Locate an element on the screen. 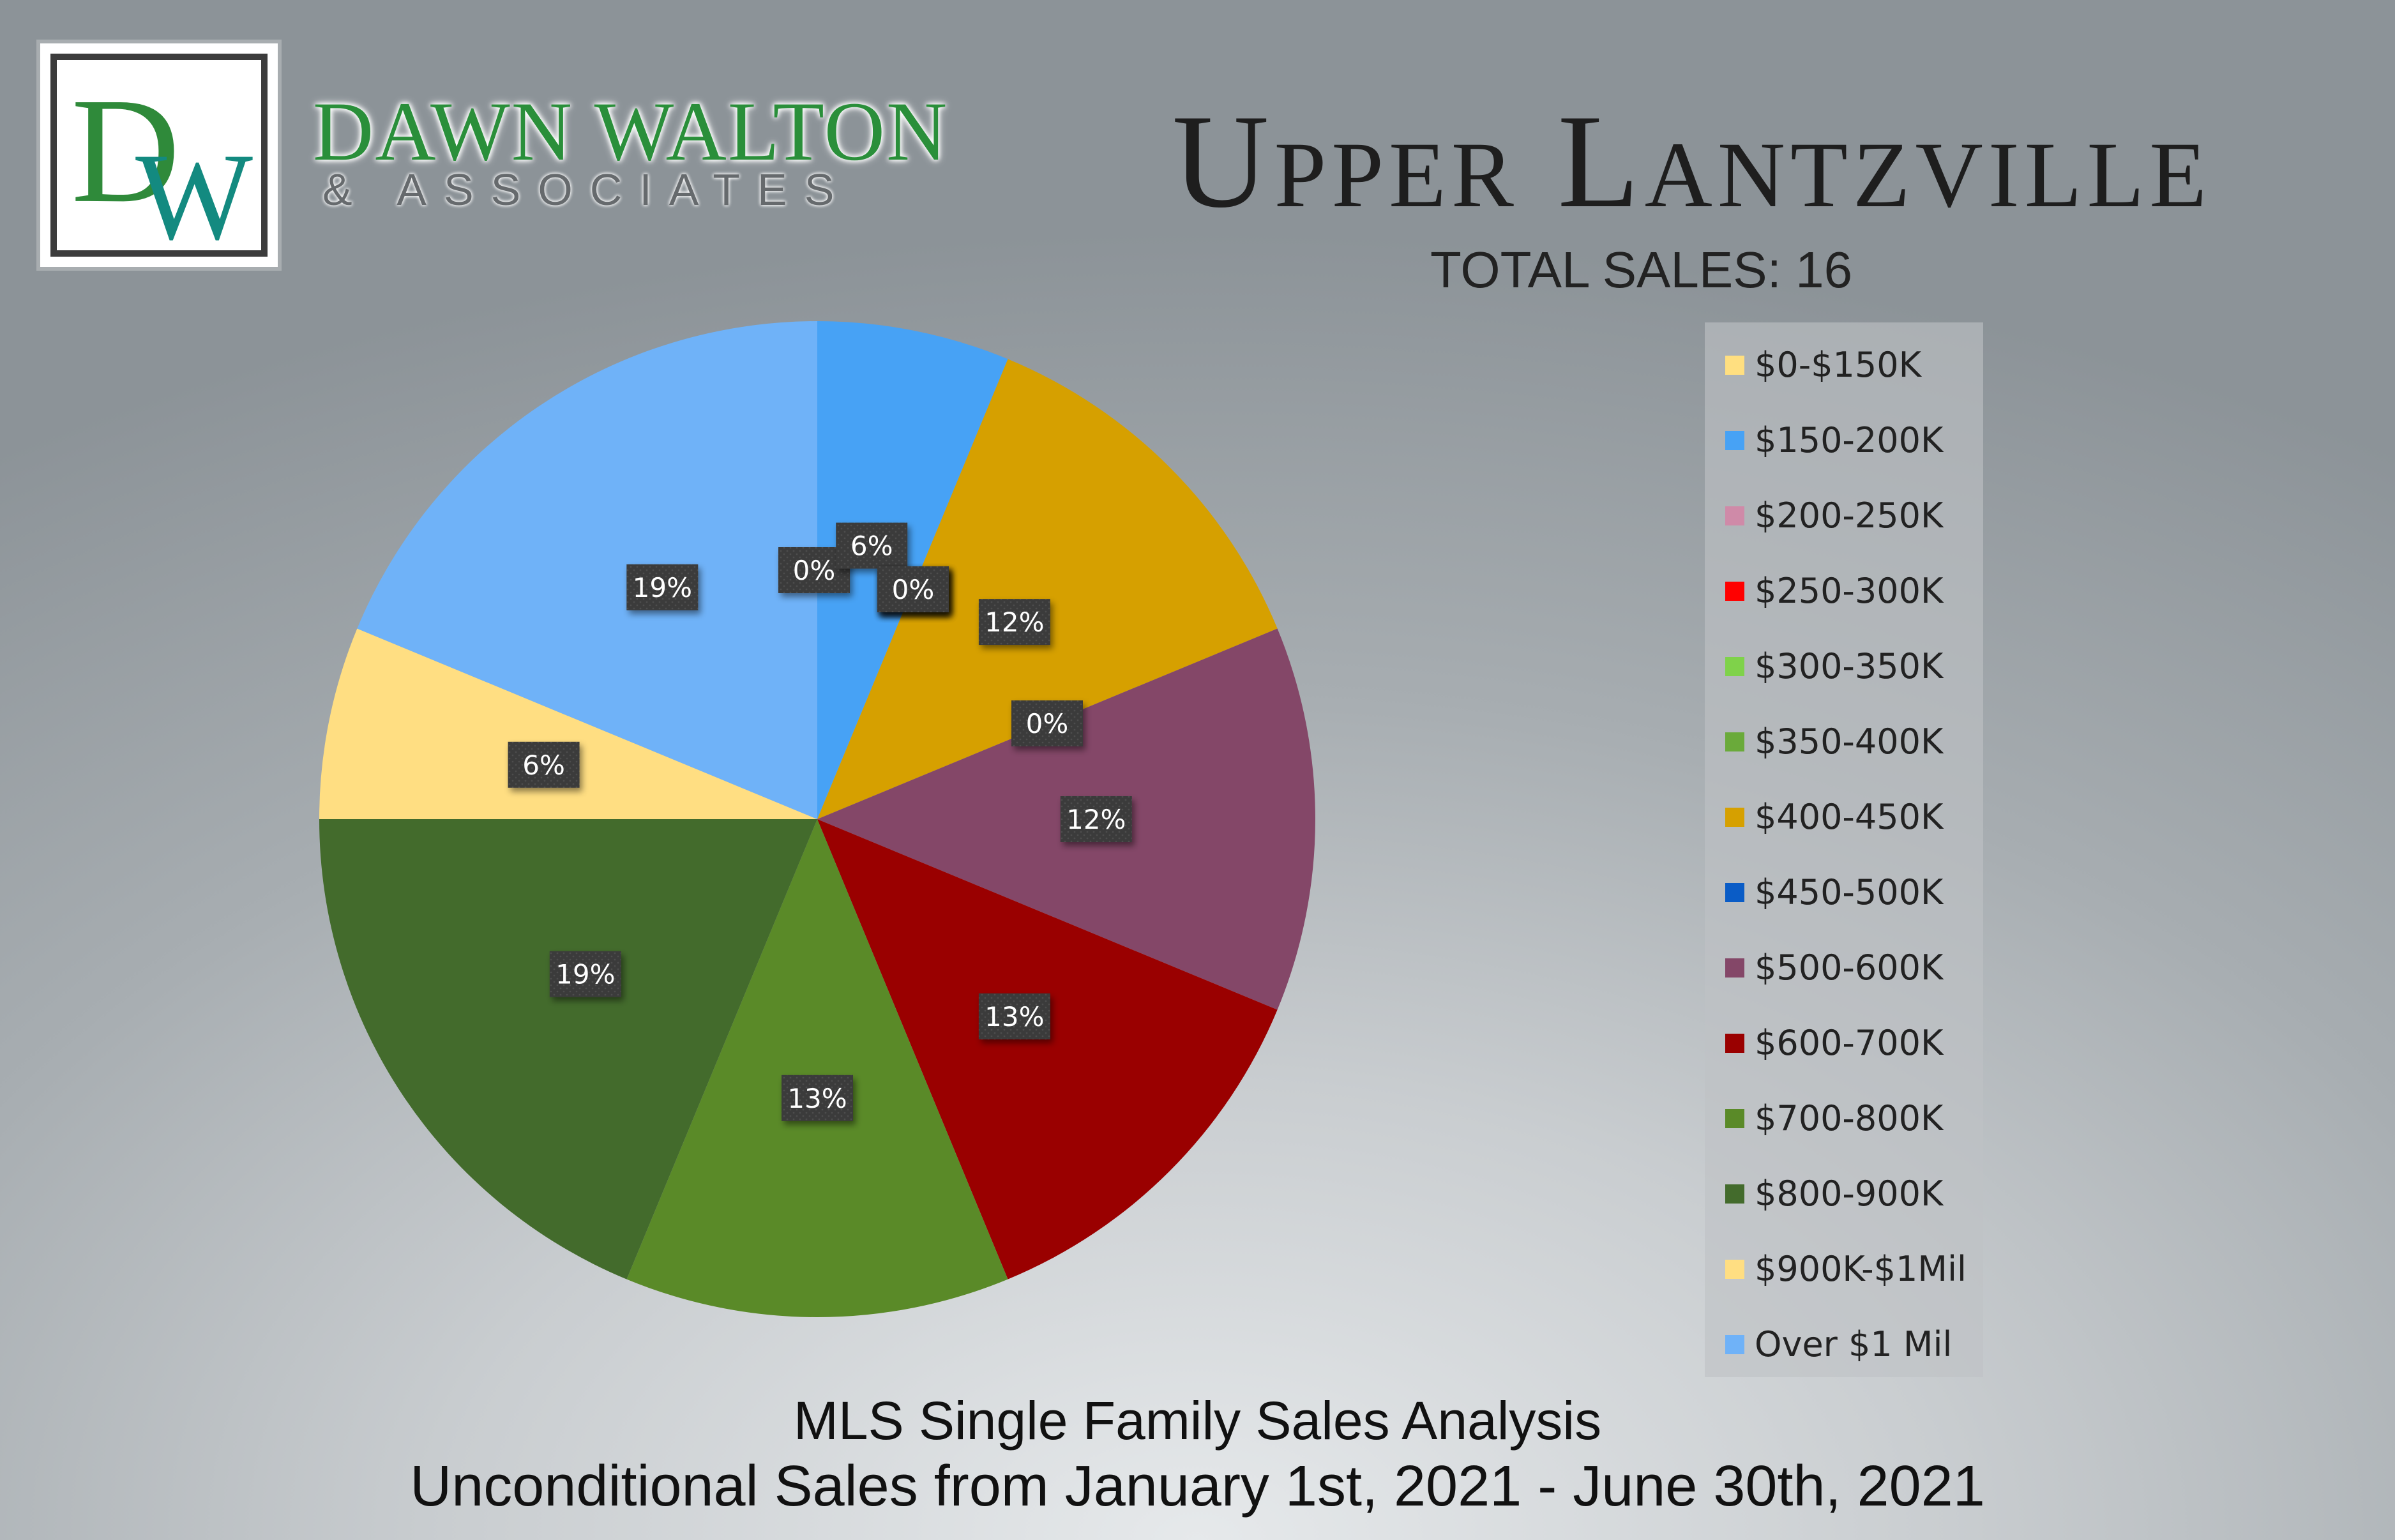 The width and height of the screenshot is (2395, 1540). dw-monogram-icon: D W is located at coordinates (162, 159).